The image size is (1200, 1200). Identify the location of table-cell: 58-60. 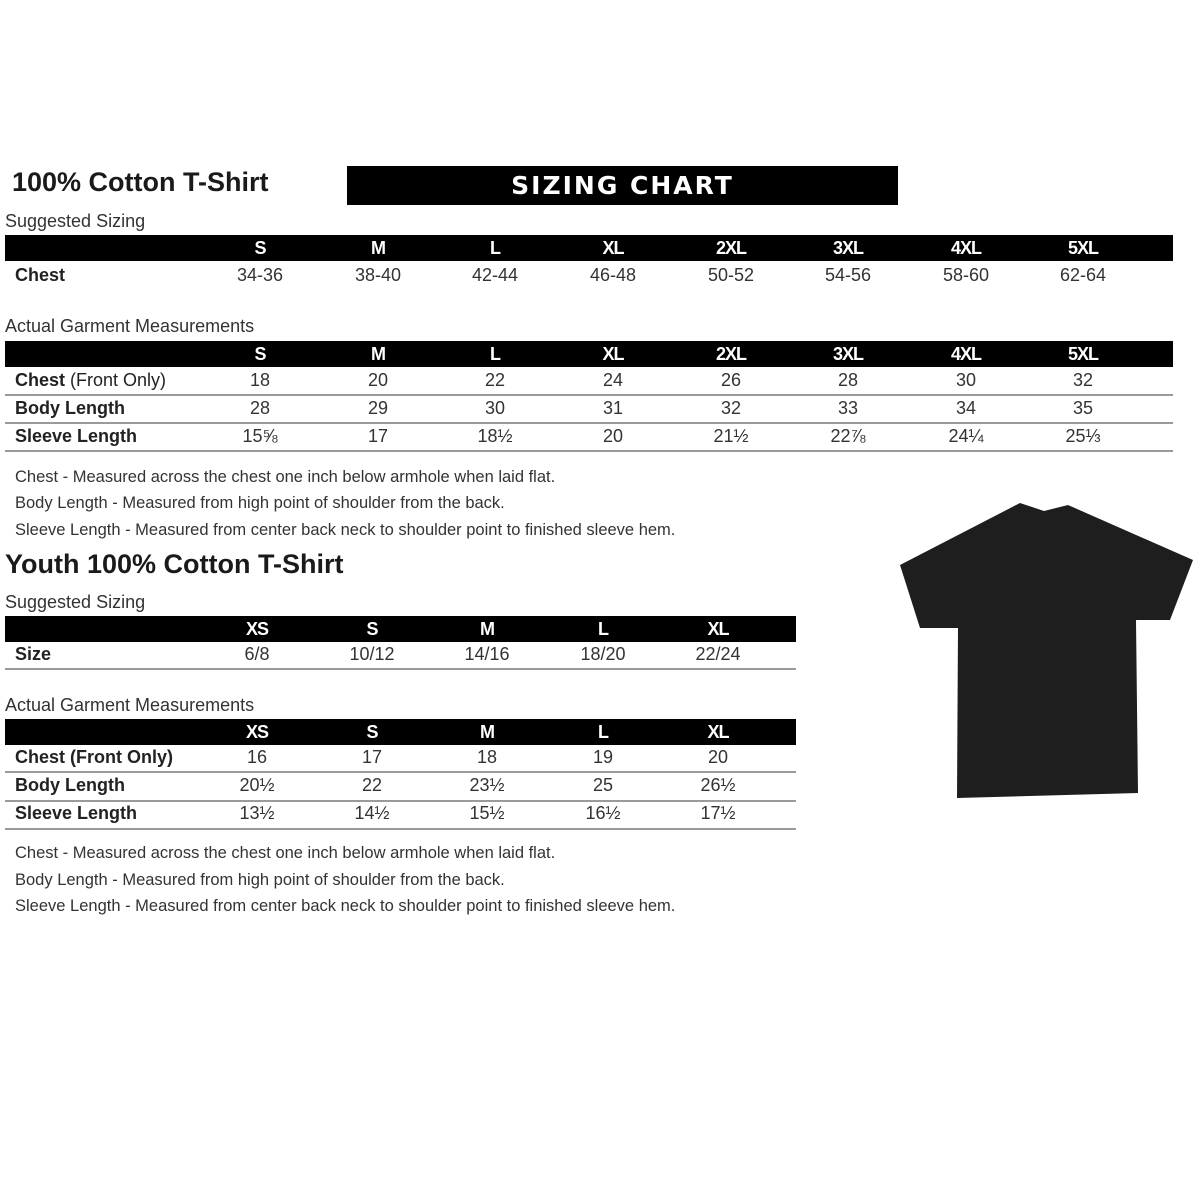
(966, 275).